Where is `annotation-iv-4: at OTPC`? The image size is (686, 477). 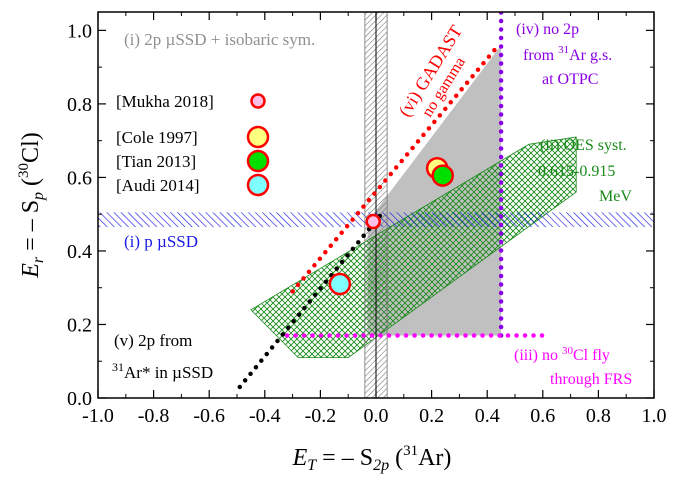 annotation-iv-4: at OTPC is located at coordinates (570, 79).